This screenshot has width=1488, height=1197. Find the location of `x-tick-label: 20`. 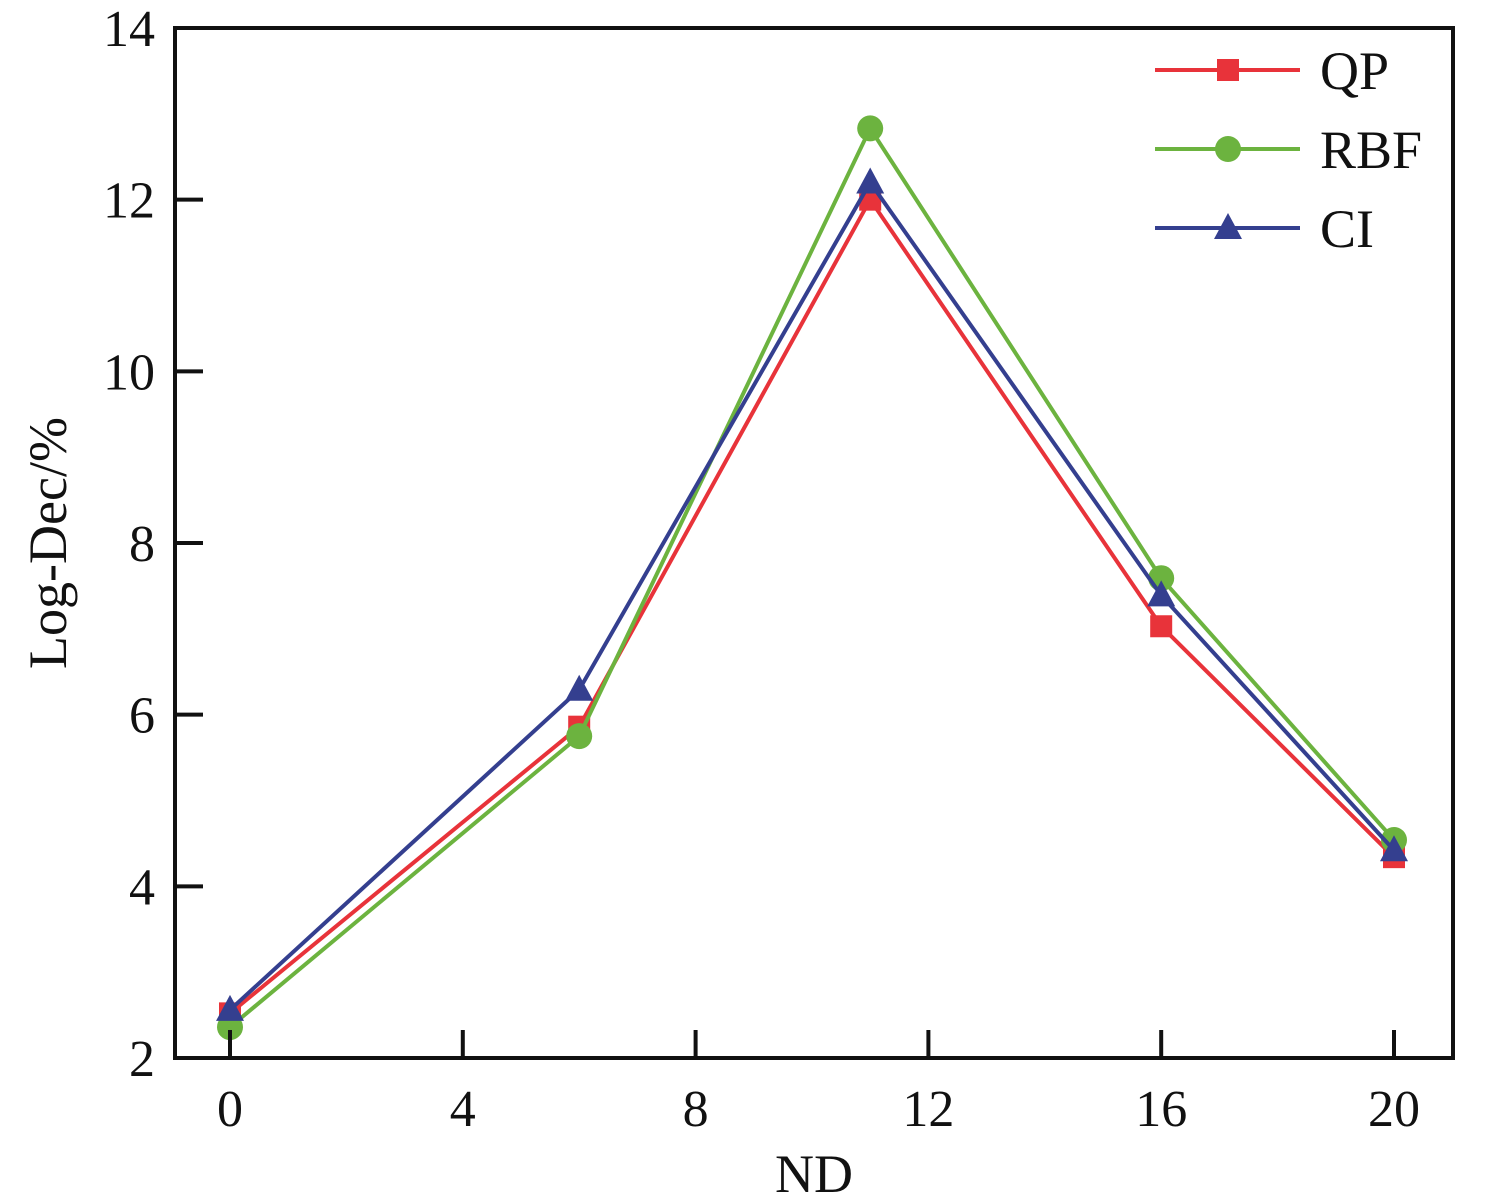

x-tick-label: 20 is located at coordinates (1394, 1109).